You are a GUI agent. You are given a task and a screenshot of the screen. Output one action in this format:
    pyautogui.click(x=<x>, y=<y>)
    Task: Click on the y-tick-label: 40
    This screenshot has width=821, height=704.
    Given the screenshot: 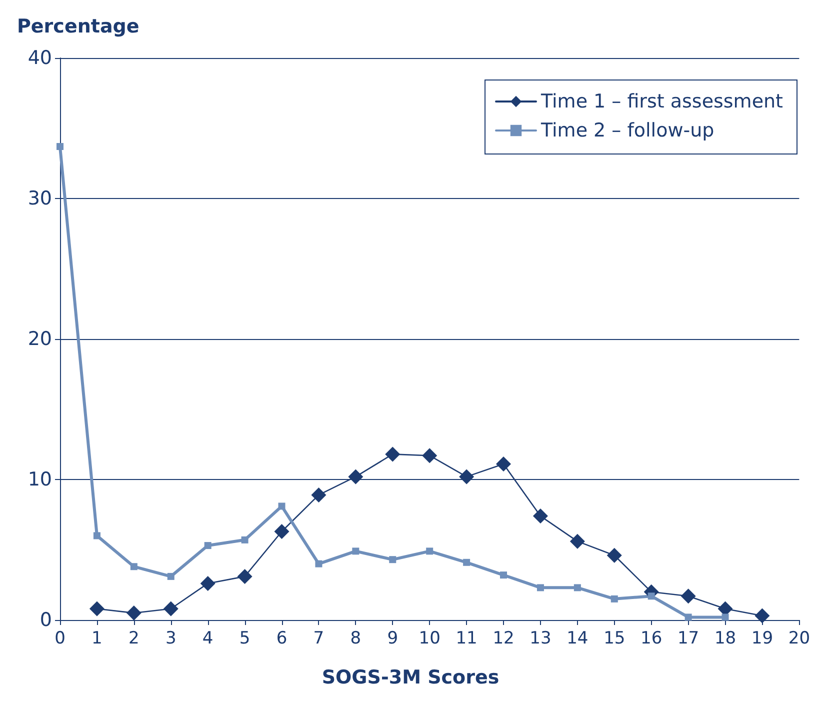 What is the action you would take?
    pyautogui.click(x=40, y=58)
    